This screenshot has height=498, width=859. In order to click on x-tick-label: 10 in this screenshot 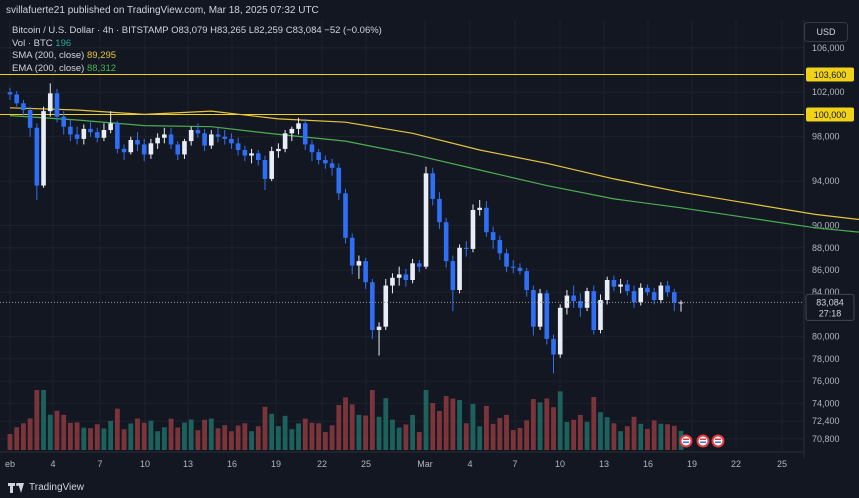, I will do `click(145, 464)`.